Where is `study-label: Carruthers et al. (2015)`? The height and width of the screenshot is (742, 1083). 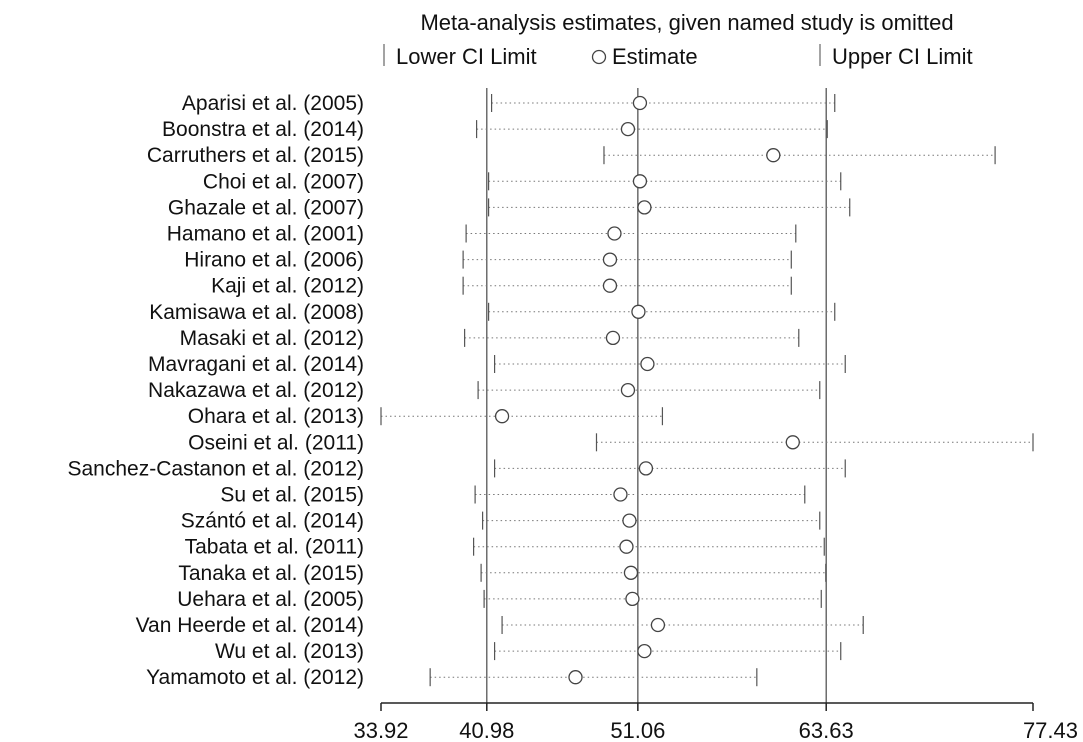 study-label: Carruthers et al. (2015) is located at coordinates (255, 155).